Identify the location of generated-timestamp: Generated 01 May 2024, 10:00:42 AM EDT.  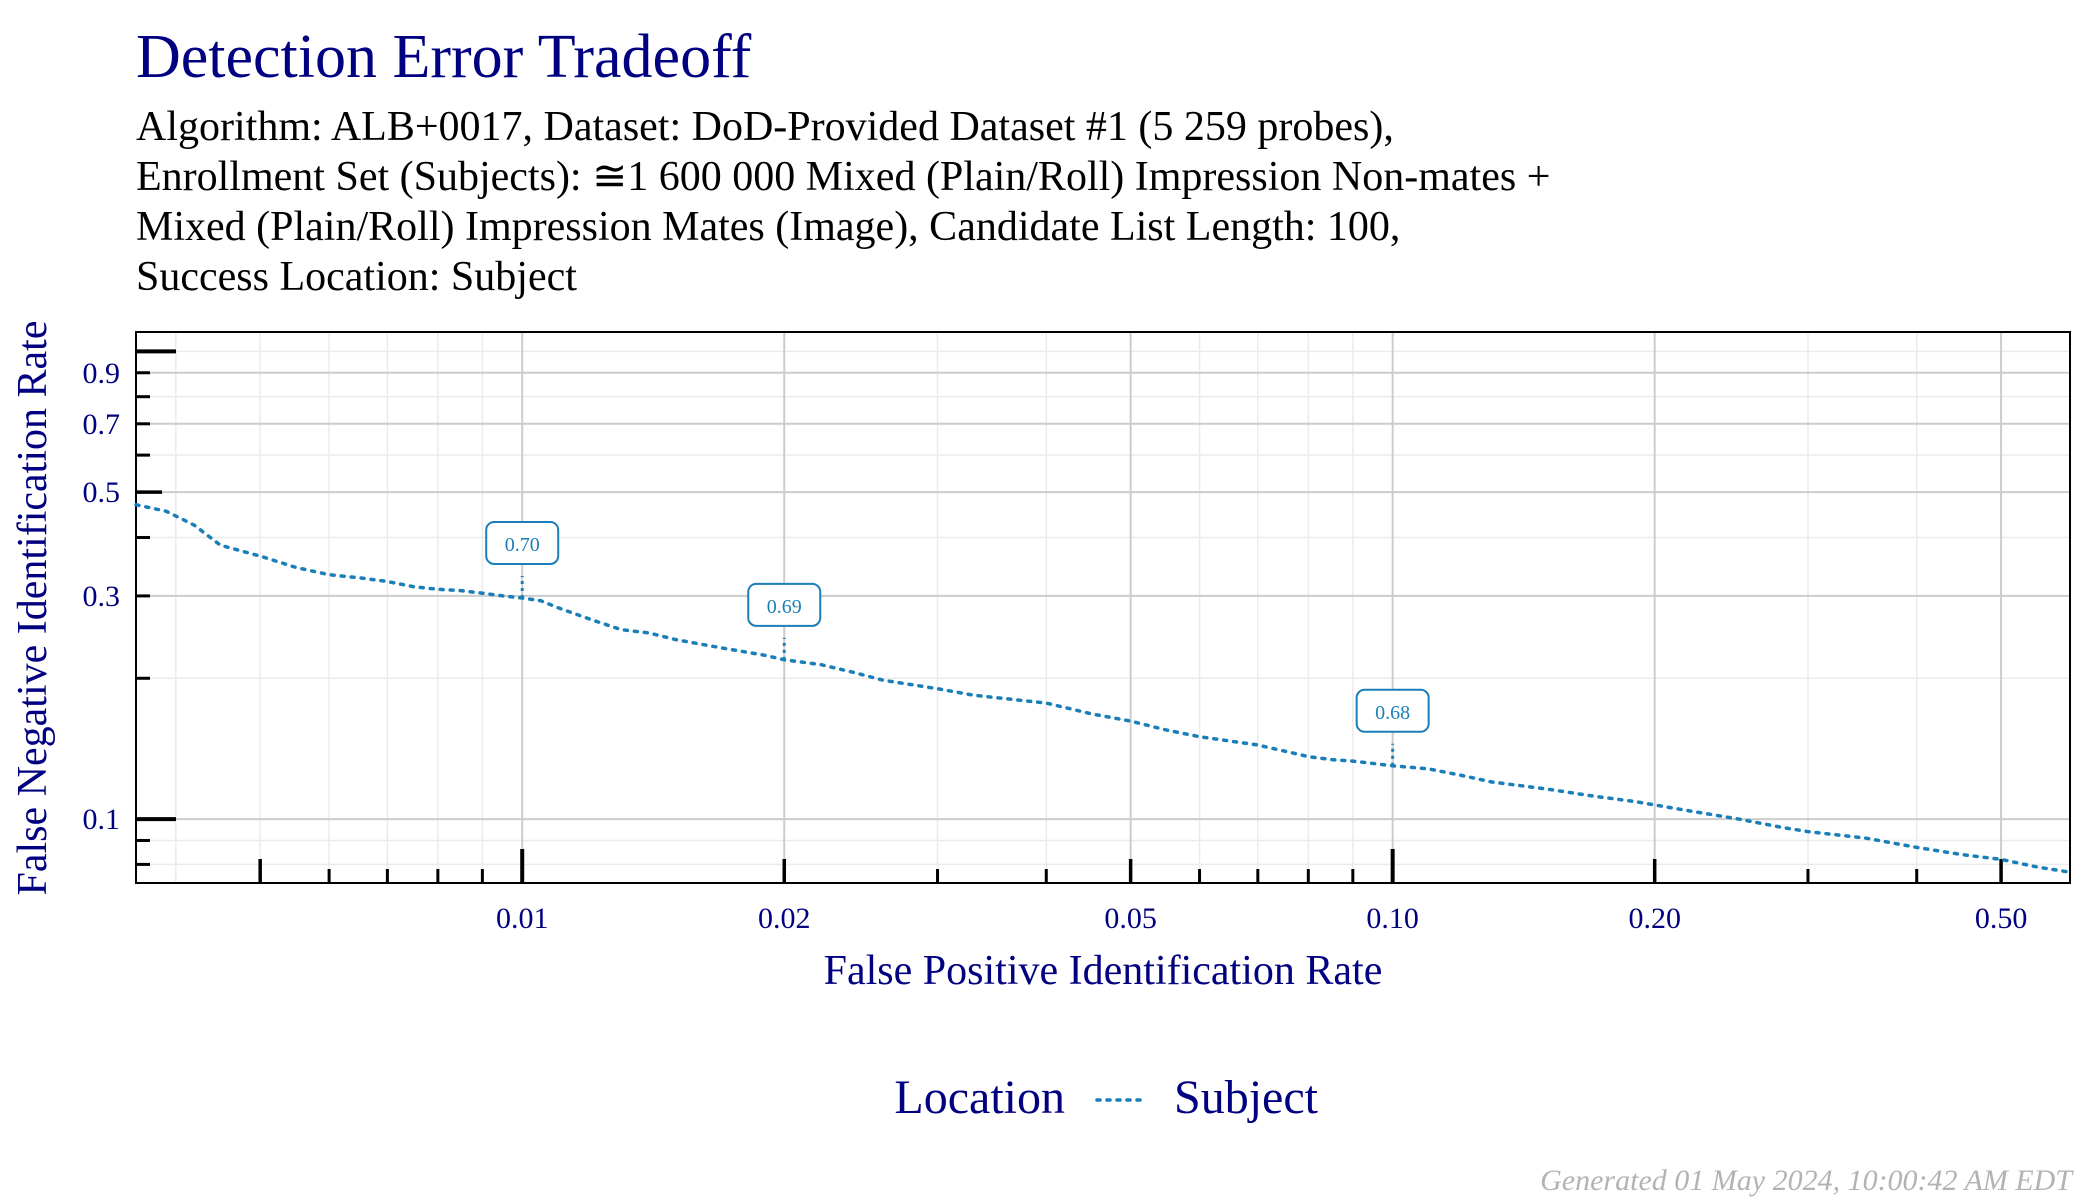
(1806, 1180).